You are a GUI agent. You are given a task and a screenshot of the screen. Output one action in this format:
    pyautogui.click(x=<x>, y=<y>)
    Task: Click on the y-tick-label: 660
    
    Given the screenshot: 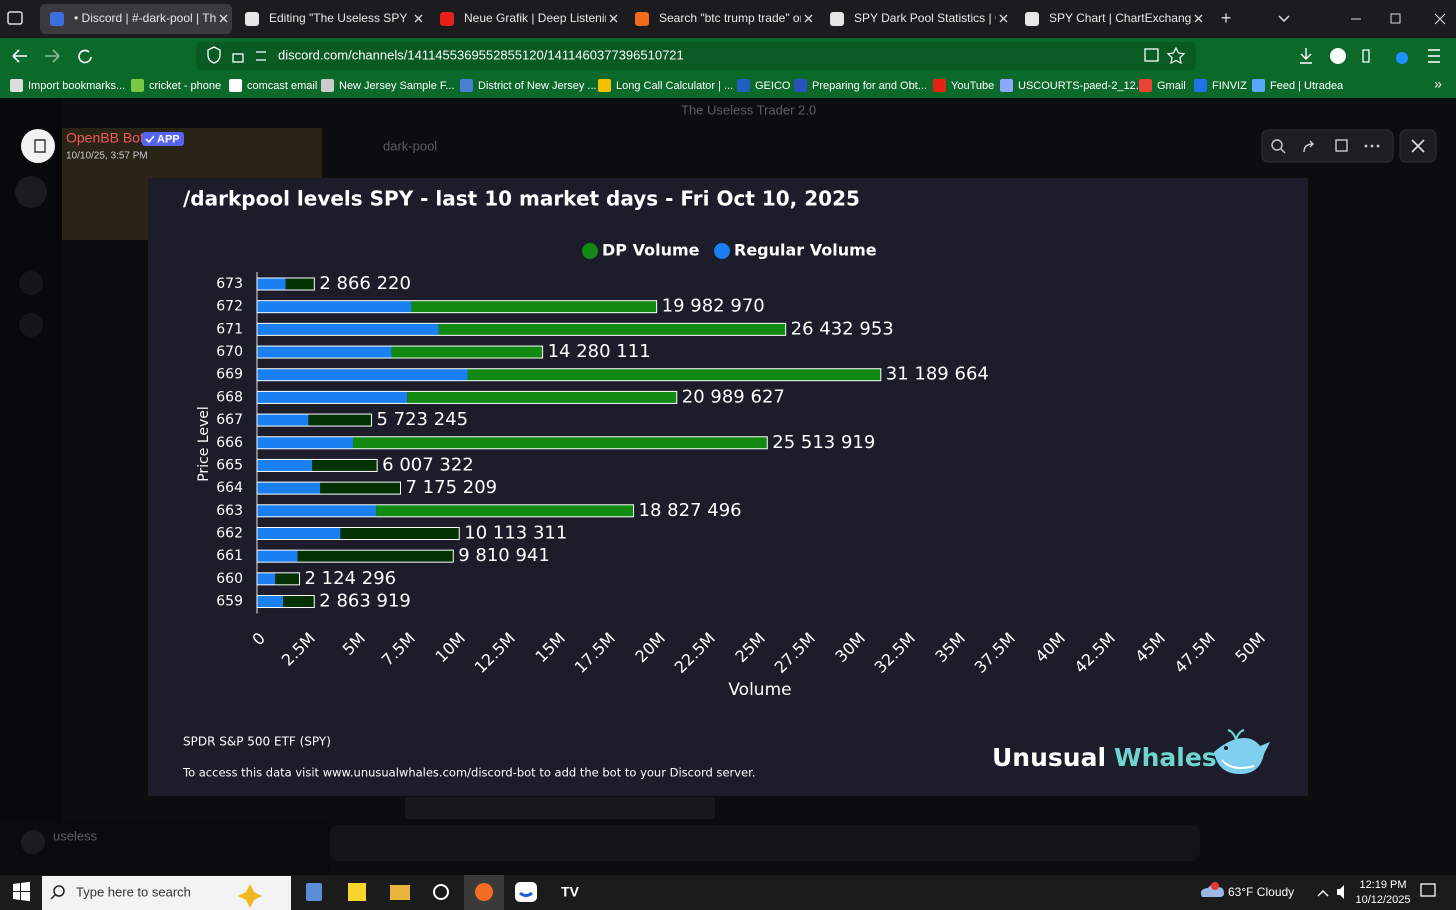 What is the action you would take?
    pyautogui.click(x=229, y=579)
    